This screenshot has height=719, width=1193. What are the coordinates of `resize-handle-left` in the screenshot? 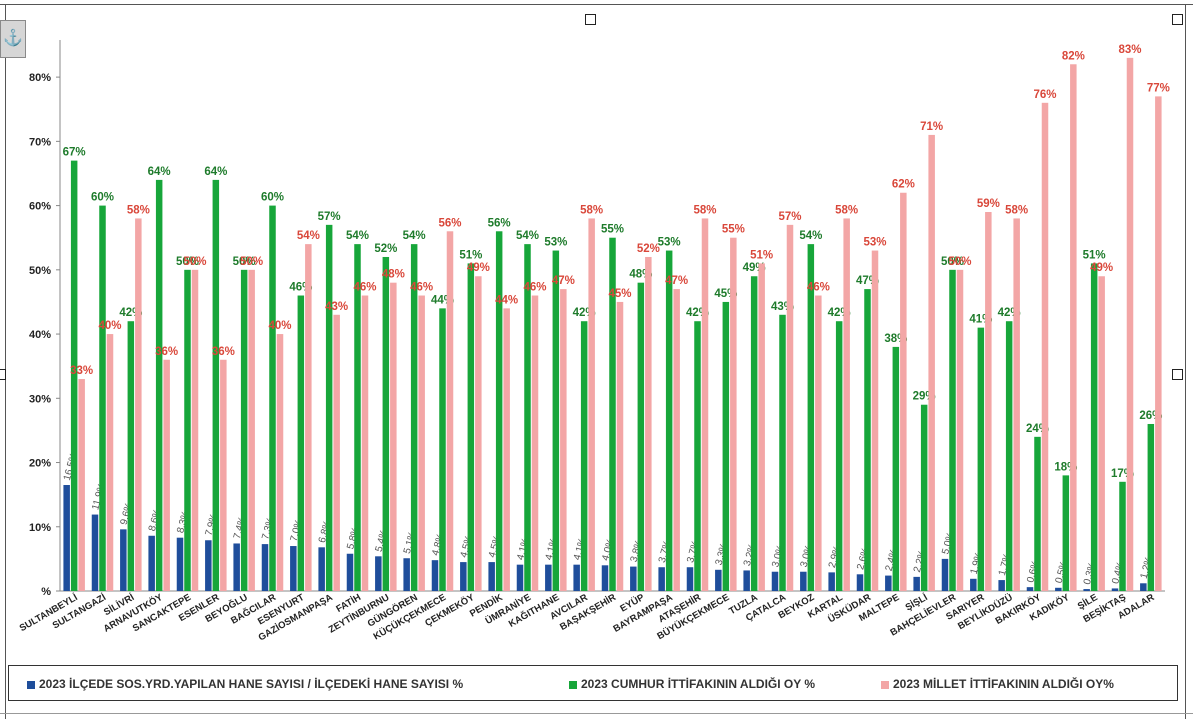 It's located at (3, 374).